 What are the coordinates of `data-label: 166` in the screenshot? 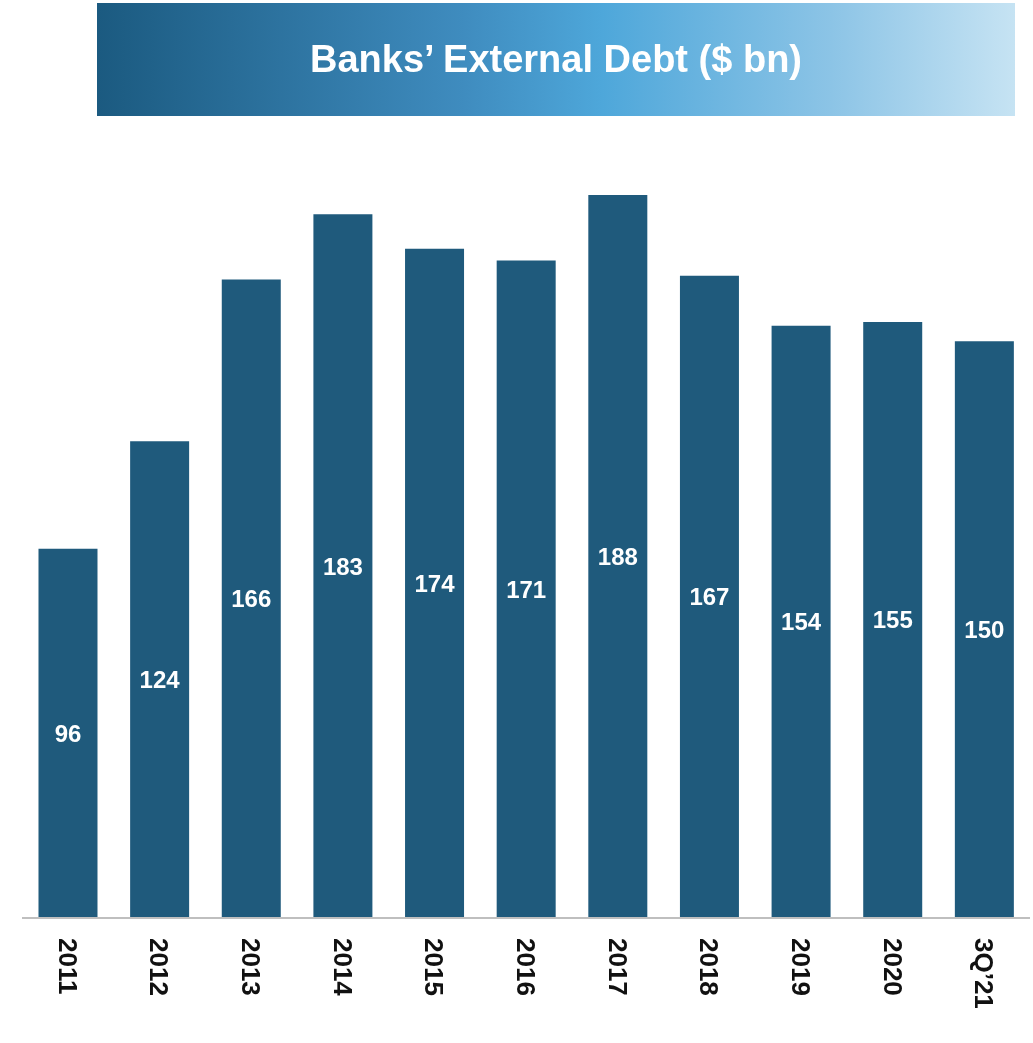 It's located at (251, 599).